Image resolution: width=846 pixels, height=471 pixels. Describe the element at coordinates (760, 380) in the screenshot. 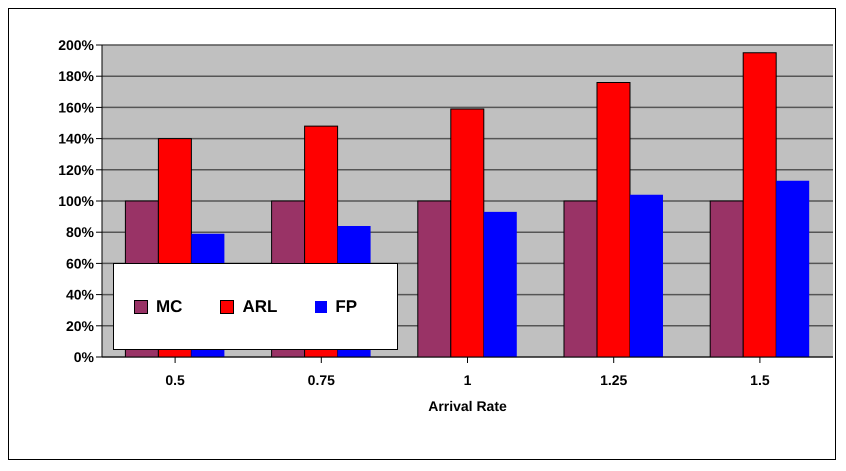

I see `x-tick-label: 1.5` at that location.